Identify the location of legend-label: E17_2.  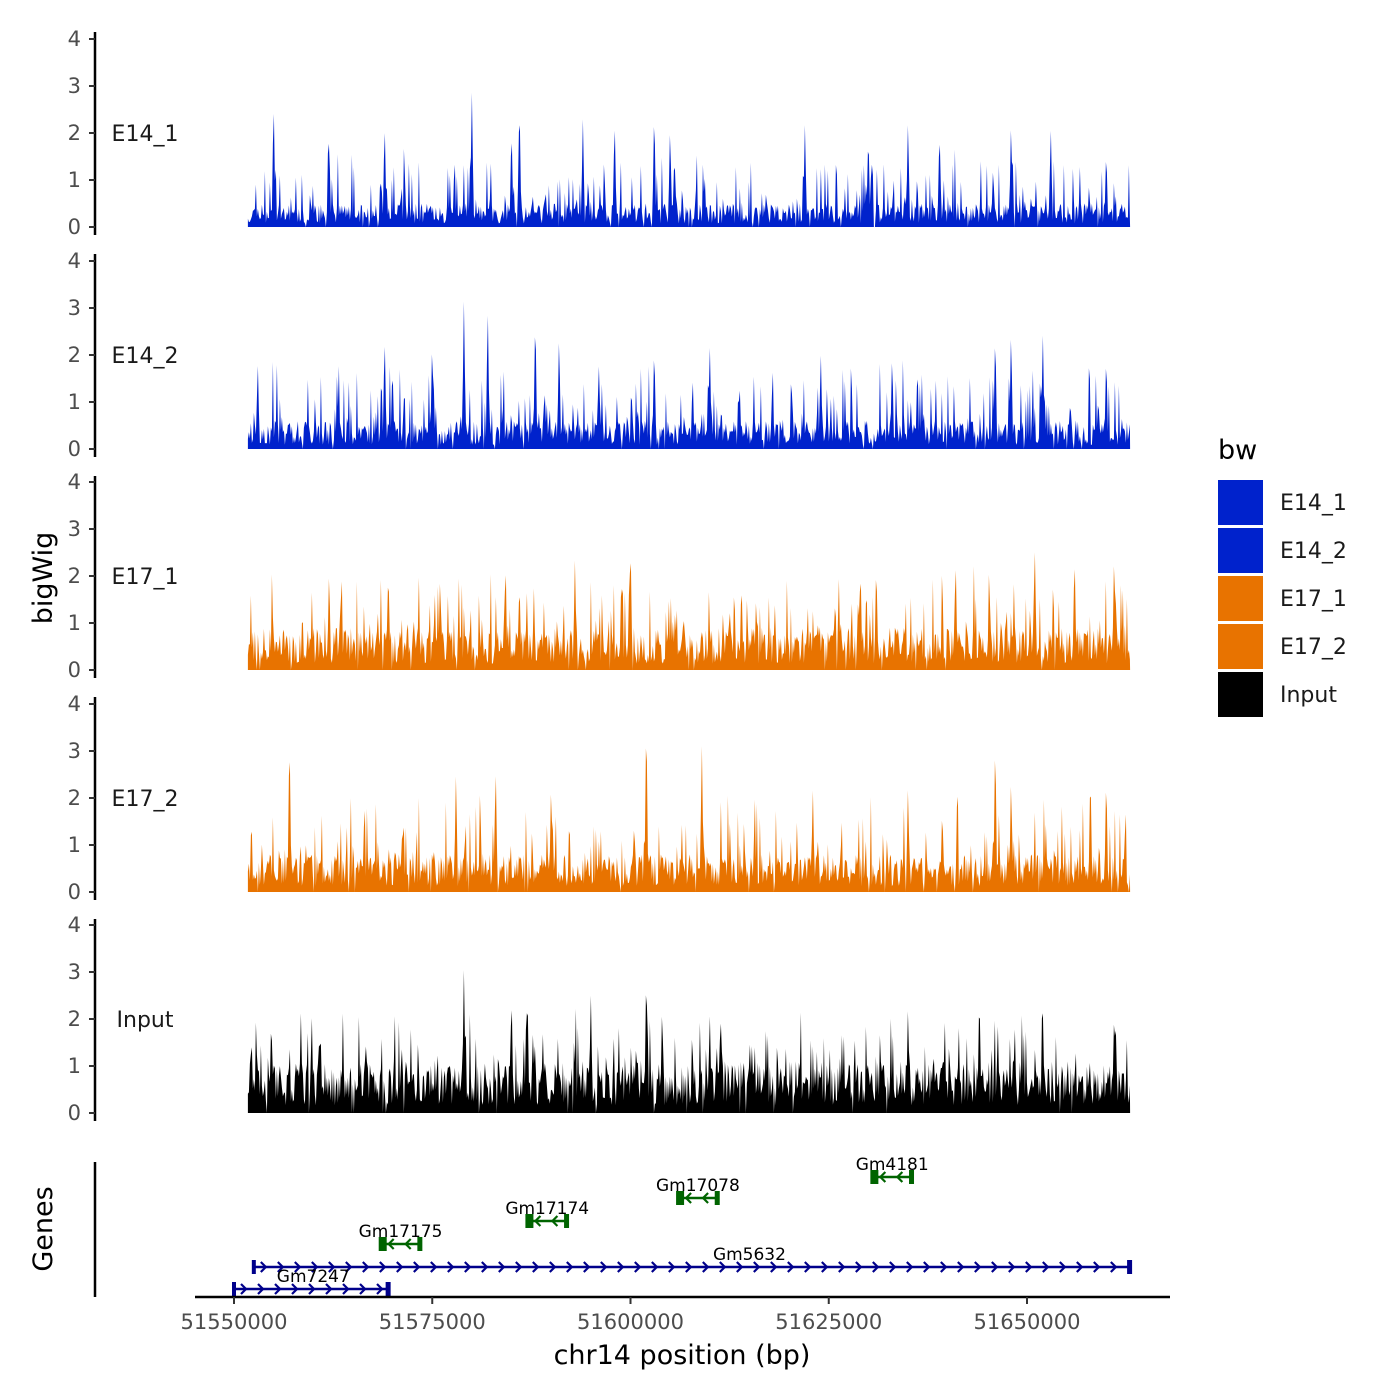
(1313, 647).